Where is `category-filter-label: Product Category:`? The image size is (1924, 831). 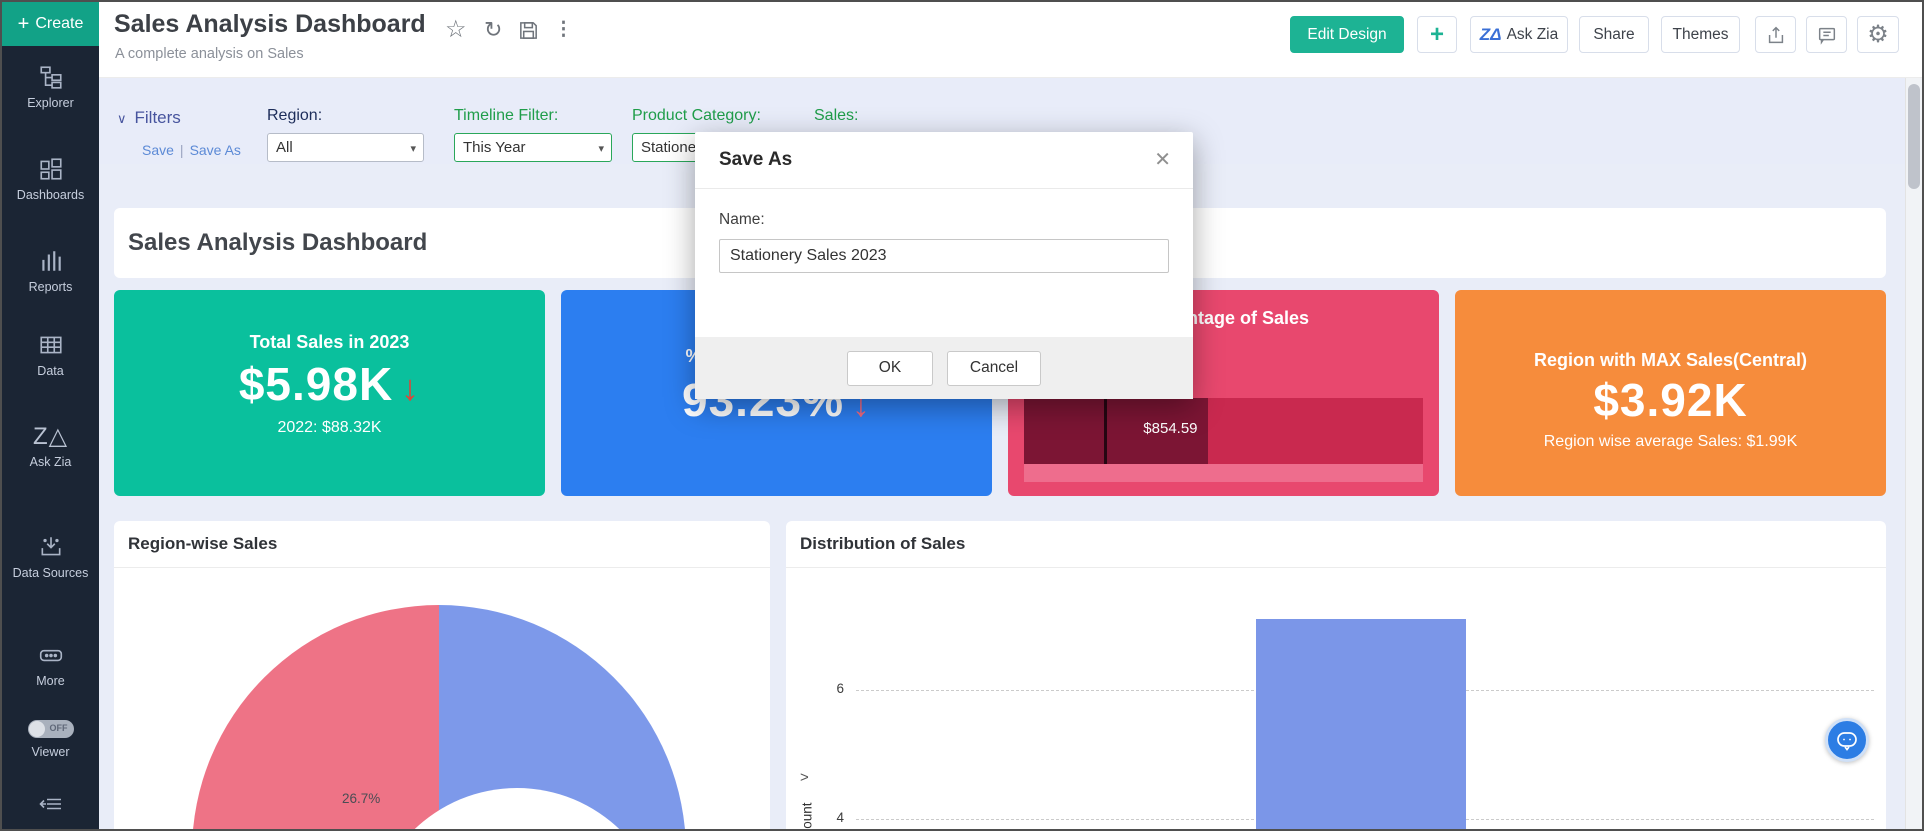
category-filter-label: Product Category: is located at coordinates (696, 115).